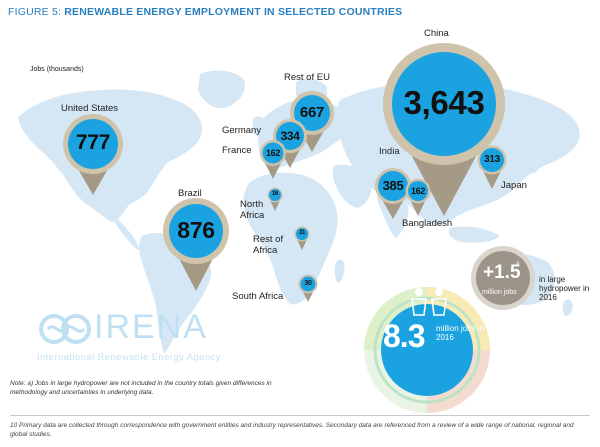 The height and width of the screenshot is (447, 600). What do you see at coordinates (125, 232) in the screenshot?
I see `central-america-landmass` at bounding box center [125, 232].